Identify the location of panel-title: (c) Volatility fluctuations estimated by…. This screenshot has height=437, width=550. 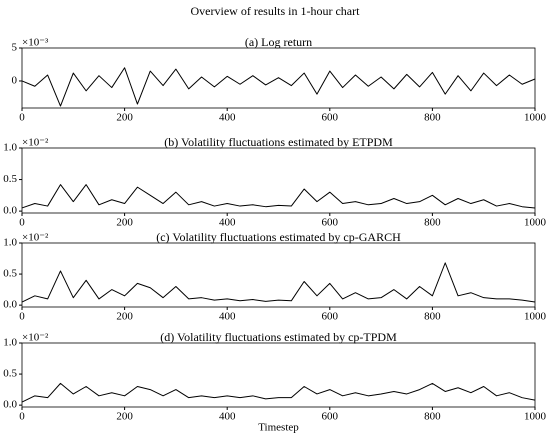
(278, 237).